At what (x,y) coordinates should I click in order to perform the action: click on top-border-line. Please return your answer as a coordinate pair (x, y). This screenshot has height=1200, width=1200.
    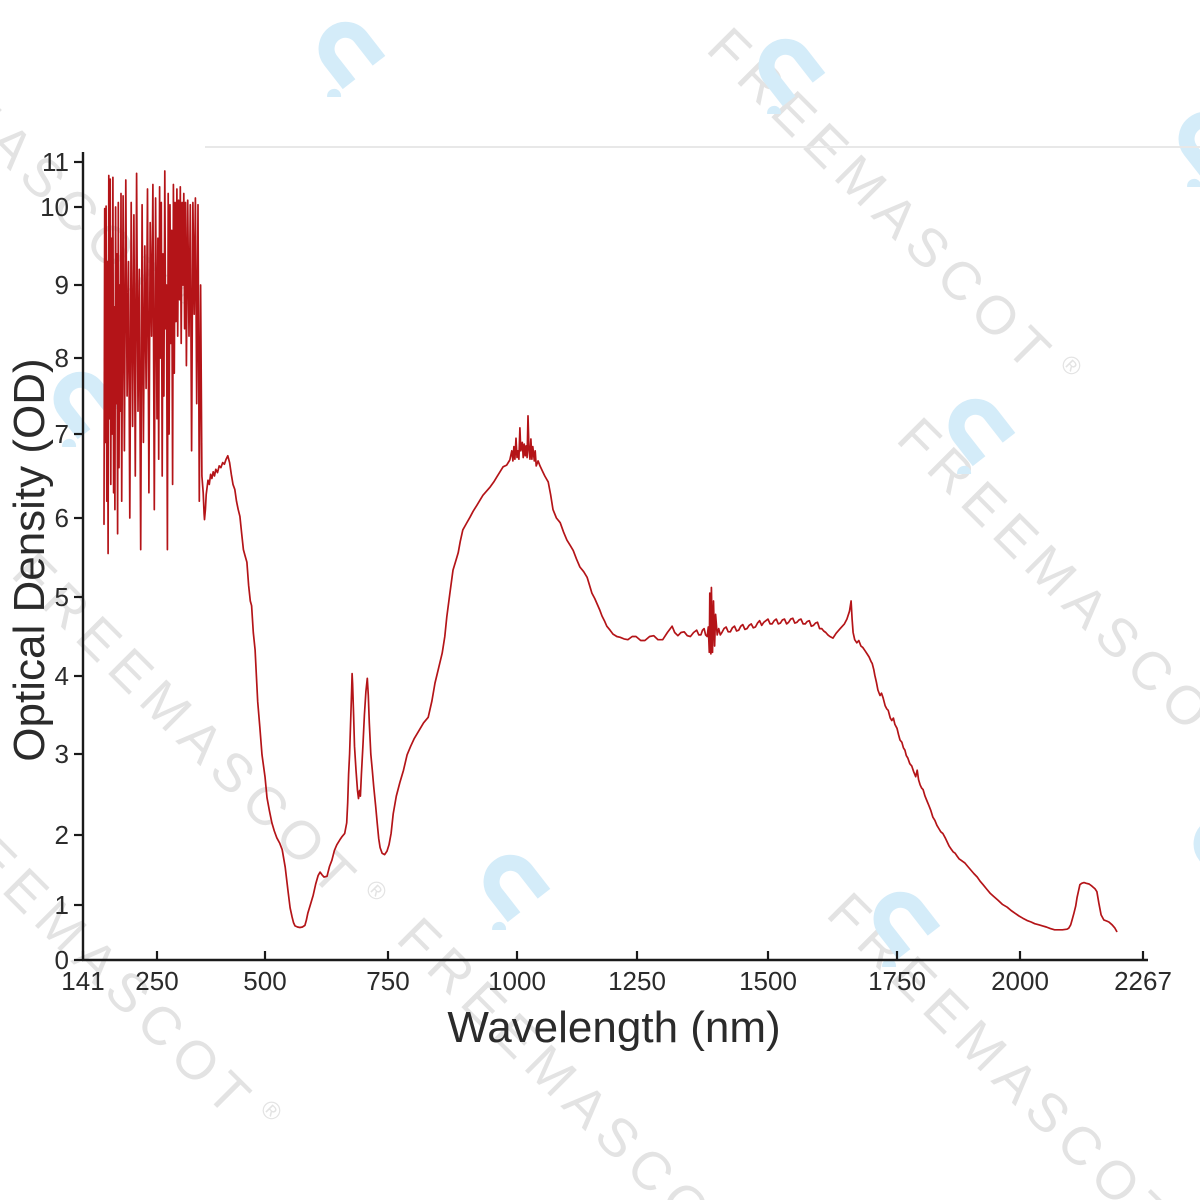
    Looking at the image, I should click on (702, 147).